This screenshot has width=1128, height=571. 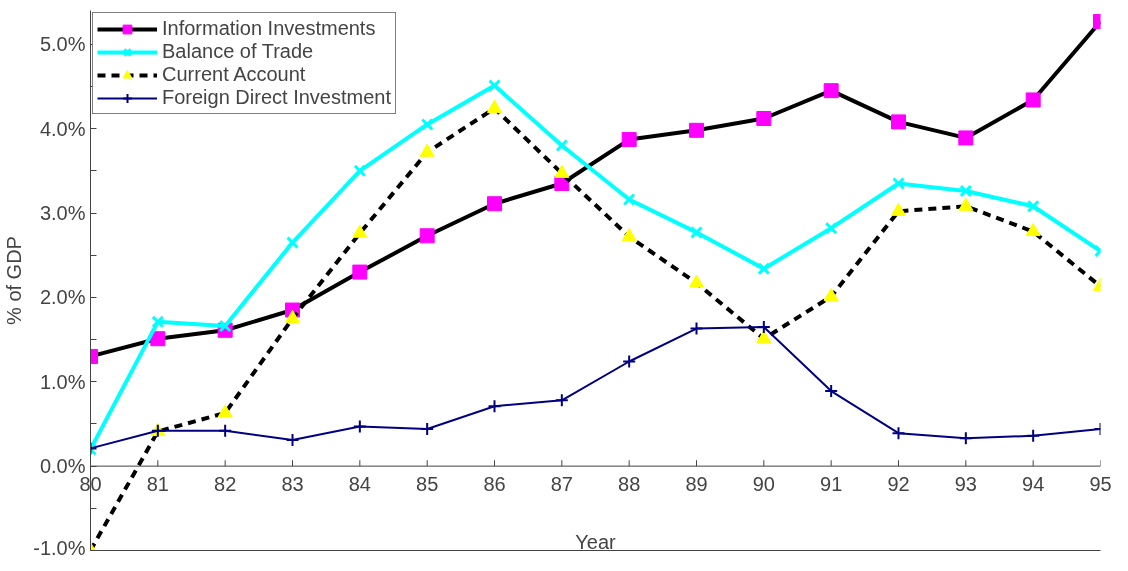 I want to click on y-axis-title: % of GDP, so click(x=14, y=280).